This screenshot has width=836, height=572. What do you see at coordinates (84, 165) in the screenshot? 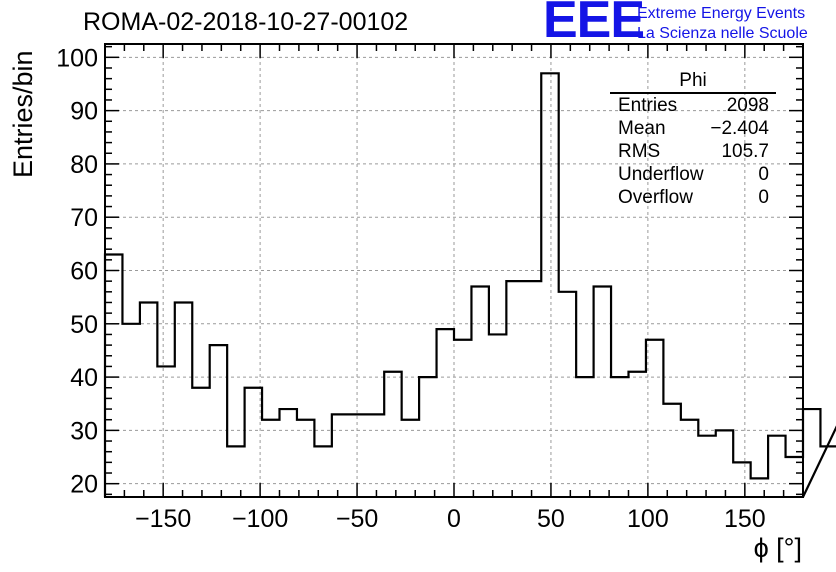
I see `y-tick-label: 80` at bounding box center [84, 165].